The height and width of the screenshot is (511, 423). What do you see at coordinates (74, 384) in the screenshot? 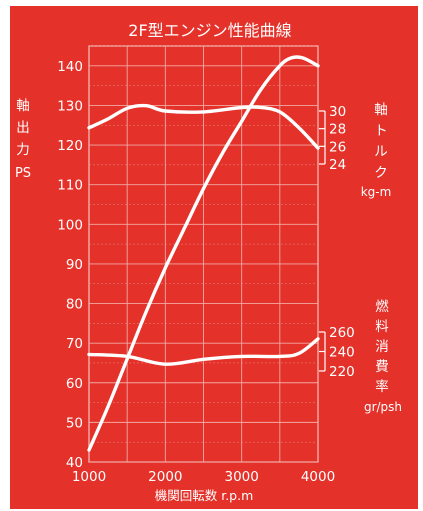
I see `power-tick-label: 60` at bounding box center [74, 384].